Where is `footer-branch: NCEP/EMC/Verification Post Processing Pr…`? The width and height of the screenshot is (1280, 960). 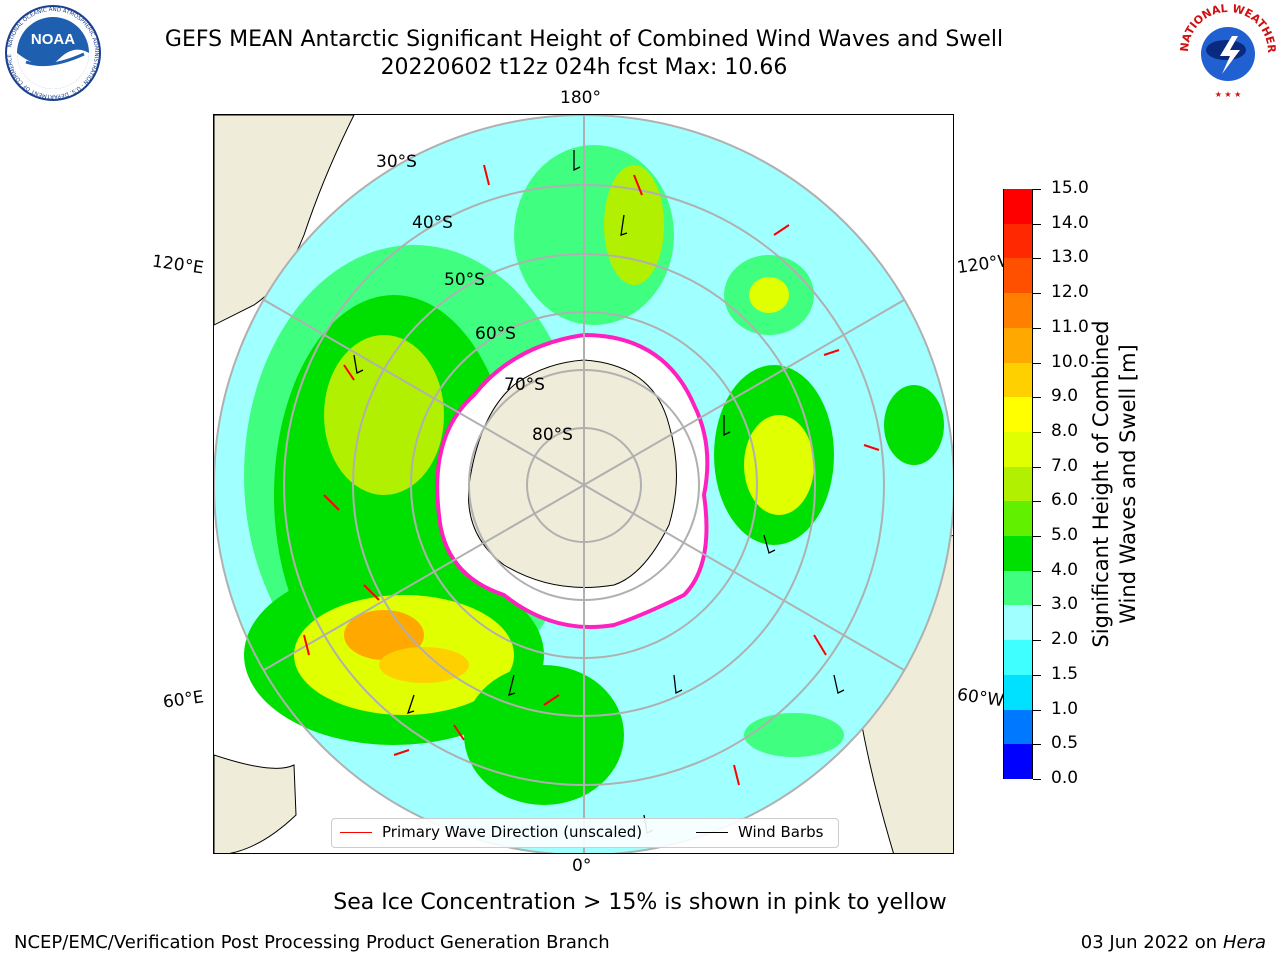 footer-branch: NCEP/EMC/Verification Post Processing Pr… is located at coordinates (312, 942).